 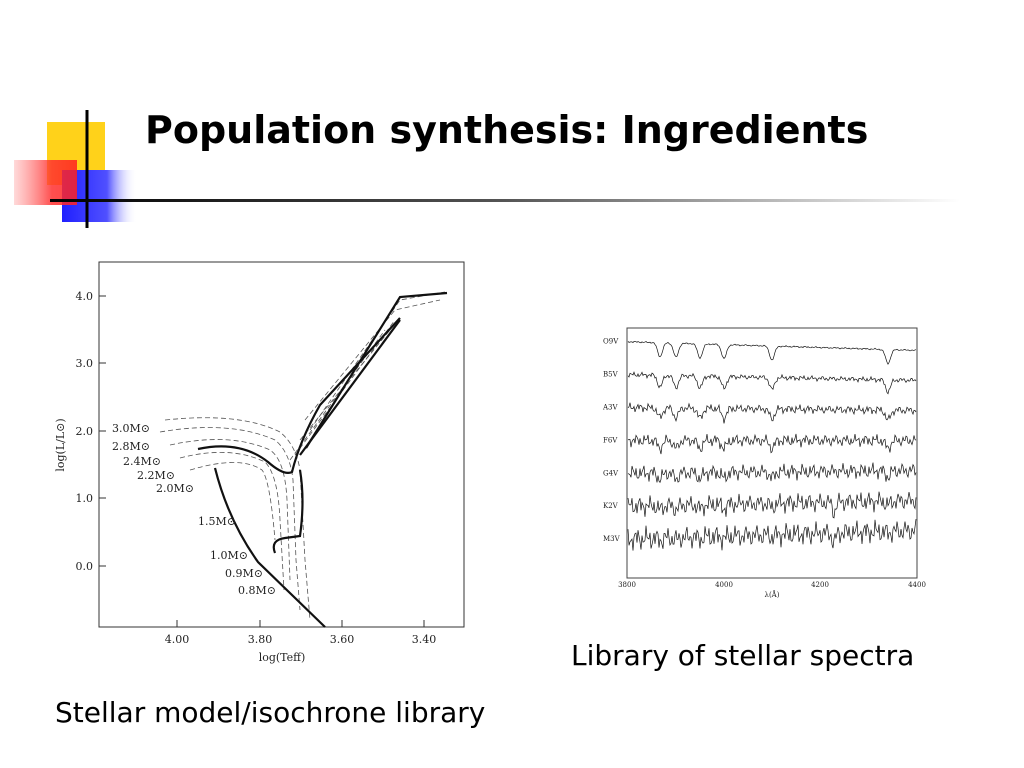 I want to click on spectral-type-label: G4V, so click(x=611, y=473).